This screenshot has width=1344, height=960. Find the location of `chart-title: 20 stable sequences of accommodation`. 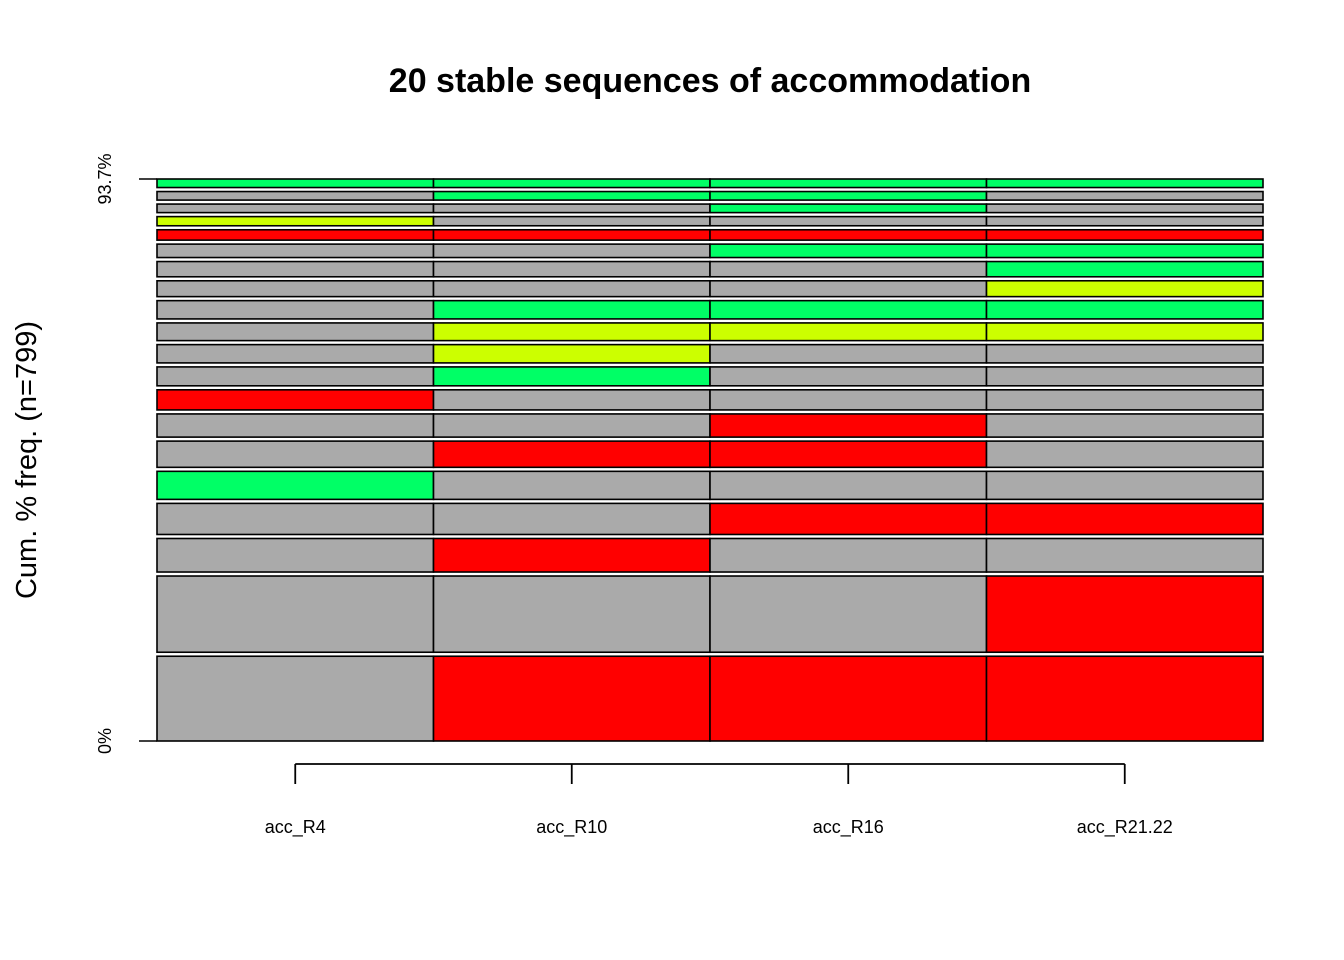

chart-title: 20 stable sequences of accommodation is located at coordinates (710, 81).